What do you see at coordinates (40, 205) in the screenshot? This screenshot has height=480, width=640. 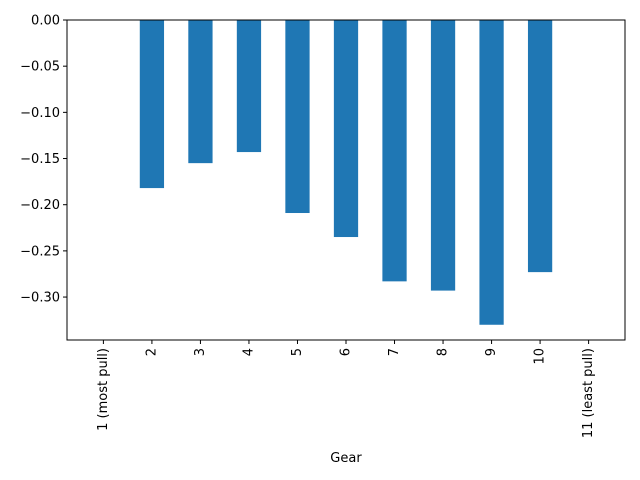 I see `y-tick-label: −0.20` at bounding box center [40, 205].